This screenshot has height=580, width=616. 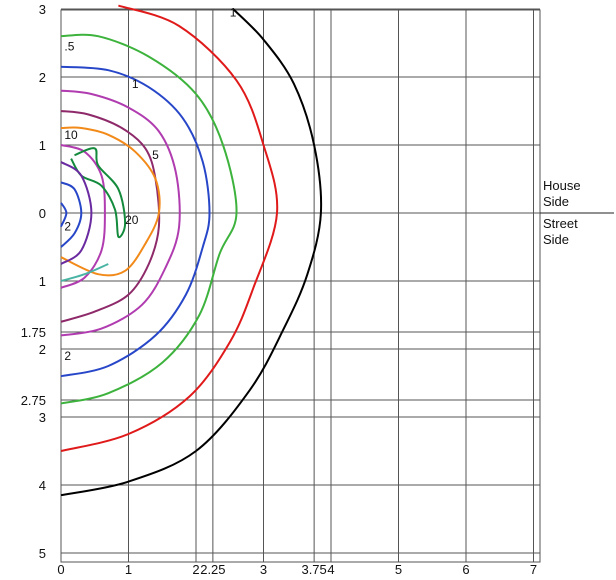 What do you see at coordinates (195, 569) in the screenshot?
I see `x-tick-label: 2` at bounding box center [195, 569].